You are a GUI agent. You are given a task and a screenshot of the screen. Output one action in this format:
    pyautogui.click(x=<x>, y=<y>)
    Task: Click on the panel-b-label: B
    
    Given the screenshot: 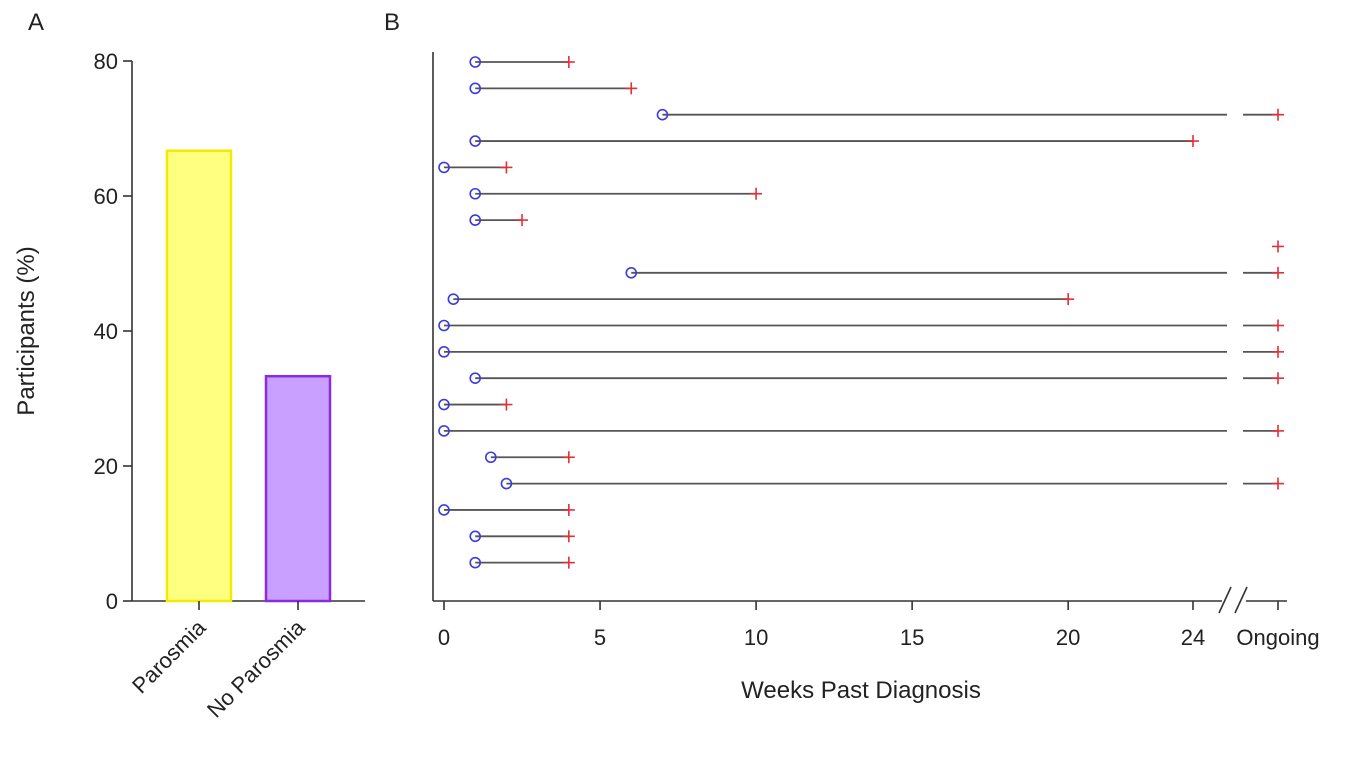 What is the action you would take?
    pyautogui.click(x=392, y=22)
    